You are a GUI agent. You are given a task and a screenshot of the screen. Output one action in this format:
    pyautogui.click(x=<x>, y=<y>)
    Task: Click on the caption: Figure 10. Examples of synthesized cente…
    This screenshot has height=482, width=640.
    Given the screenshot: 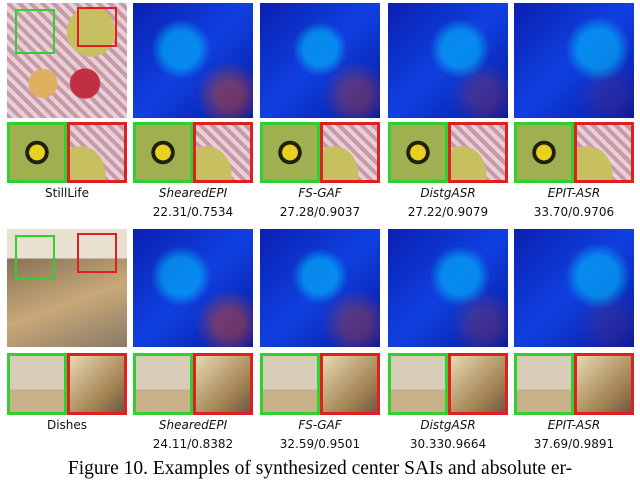 What is the action you would take?
    pyautogui.click(x=320, y=468)
    